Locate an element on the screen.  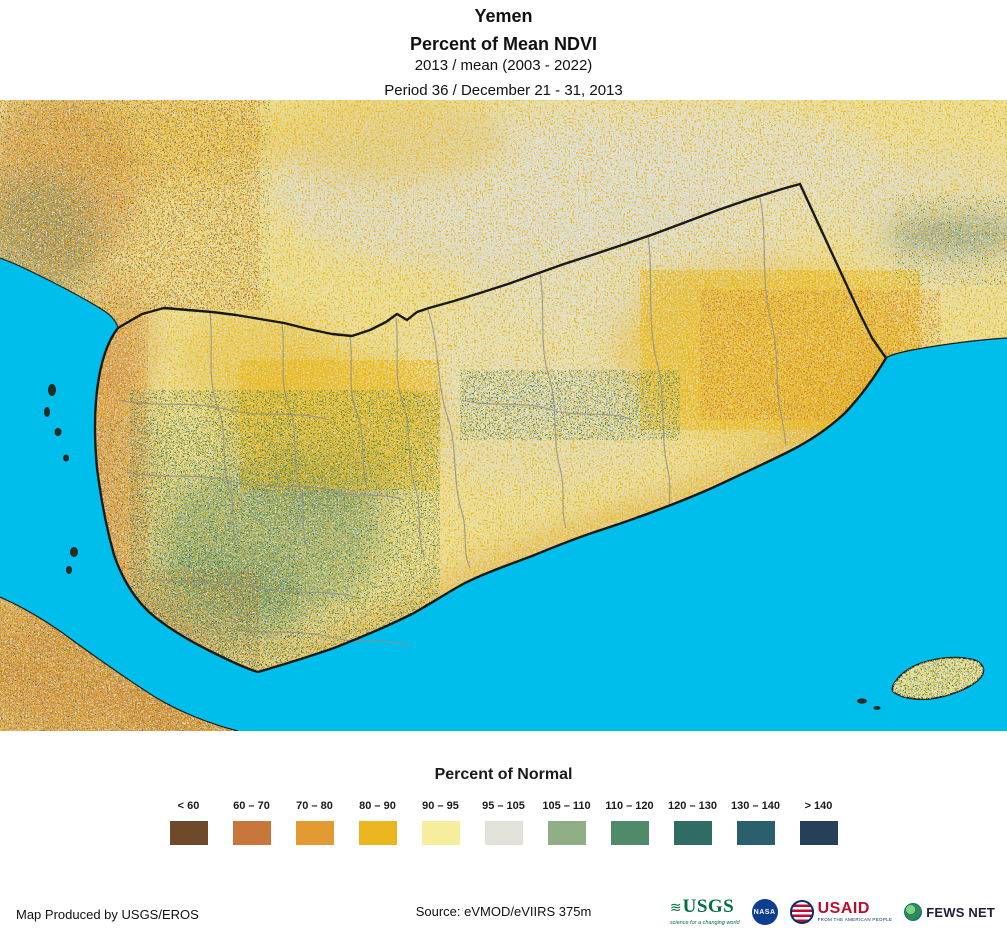
legend-item: < 60 is located at coordinates (188, 822).